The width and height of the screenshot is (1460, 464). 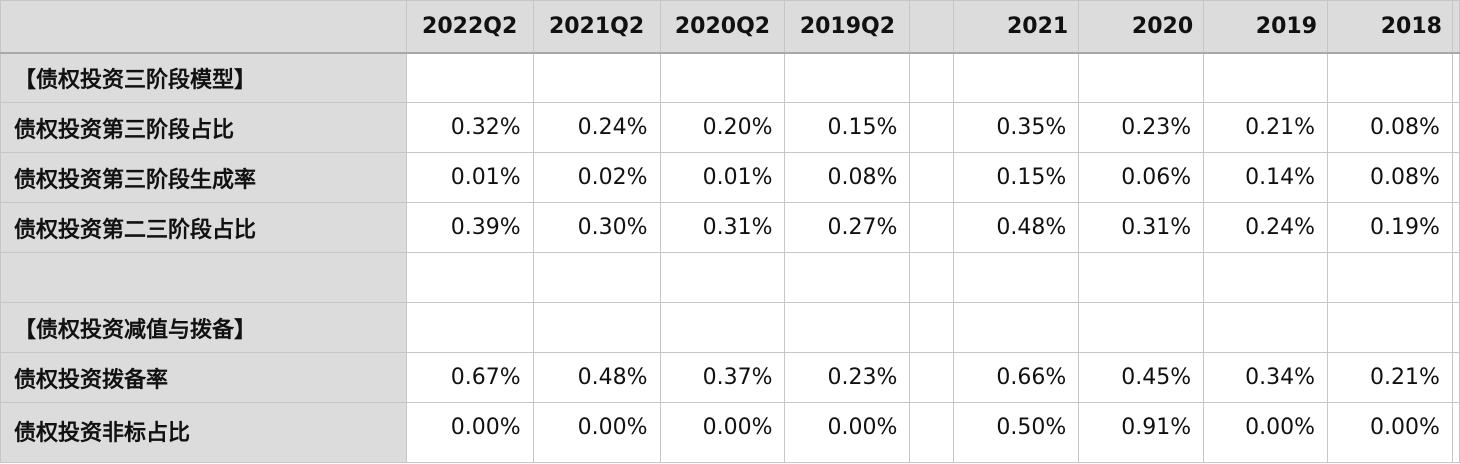 I want to click on data-cell: 0.34%, so click(x=1266, y=377).